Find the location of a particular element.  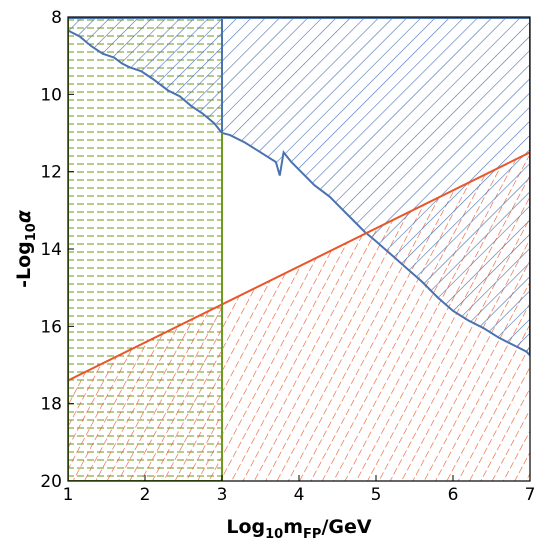

x-tick-label: 5 is located at coordinates (376, 495).